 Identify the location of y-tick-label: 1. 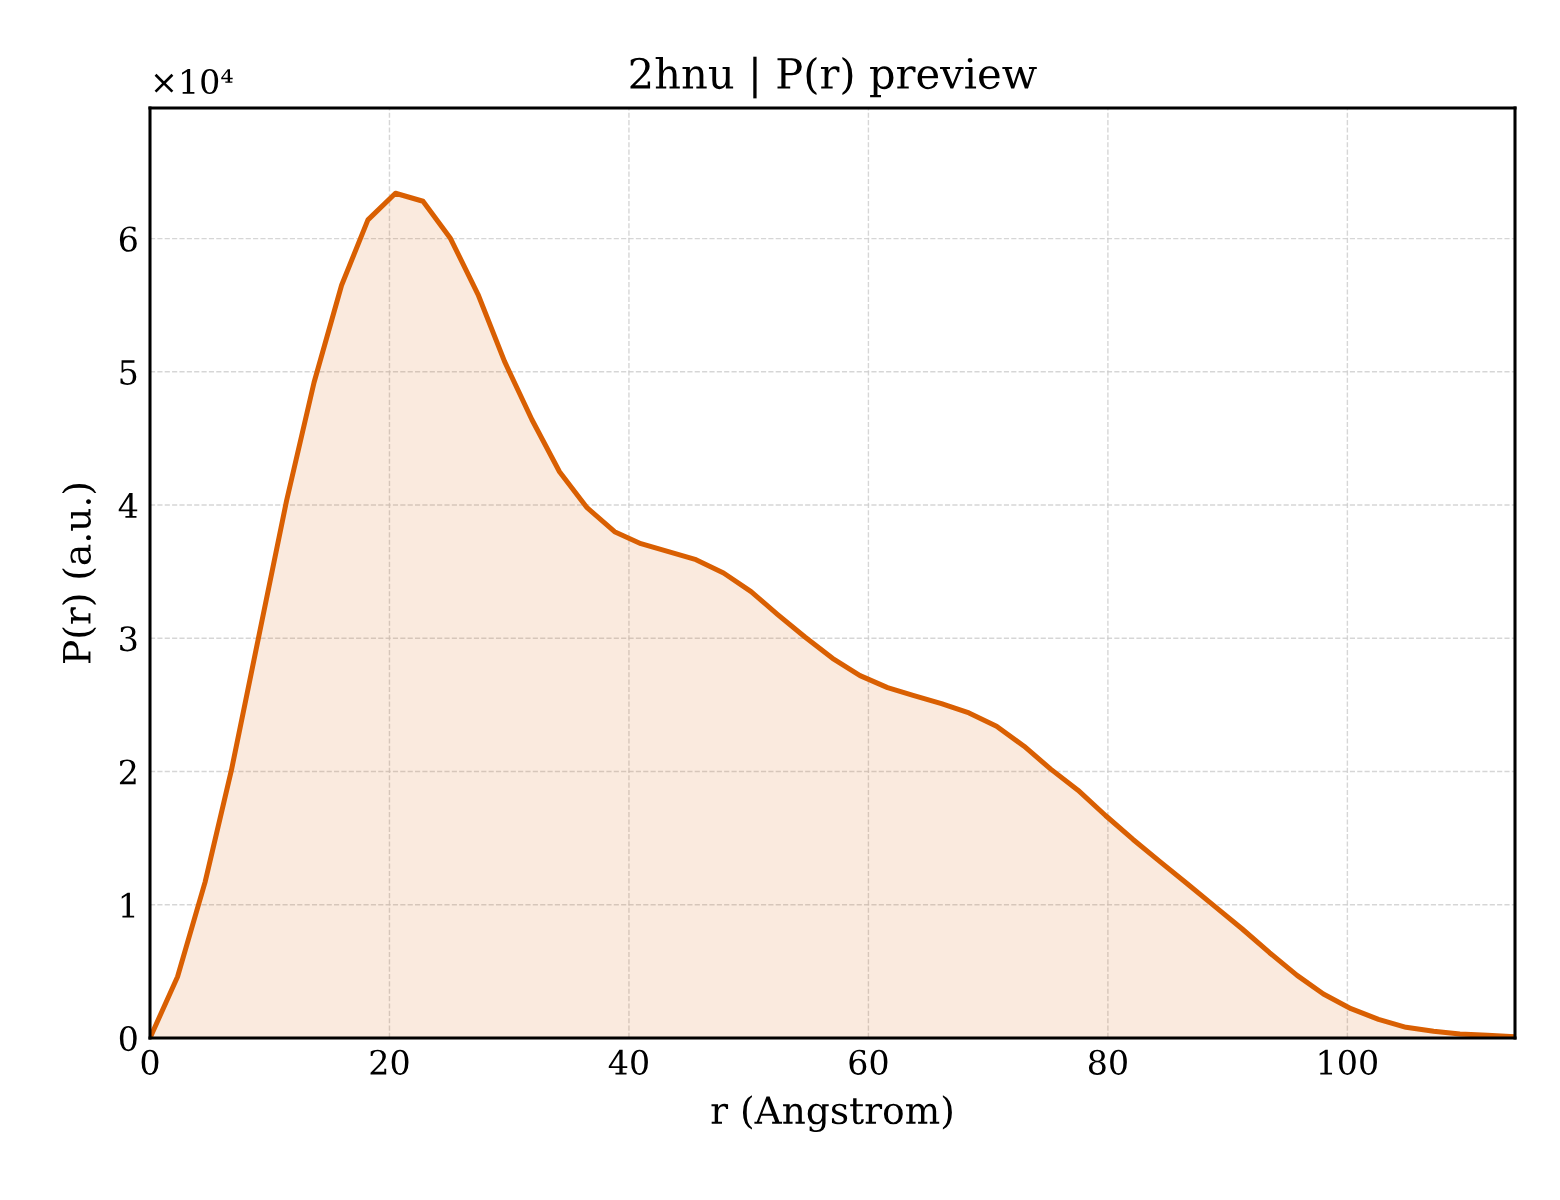
(128, 905).